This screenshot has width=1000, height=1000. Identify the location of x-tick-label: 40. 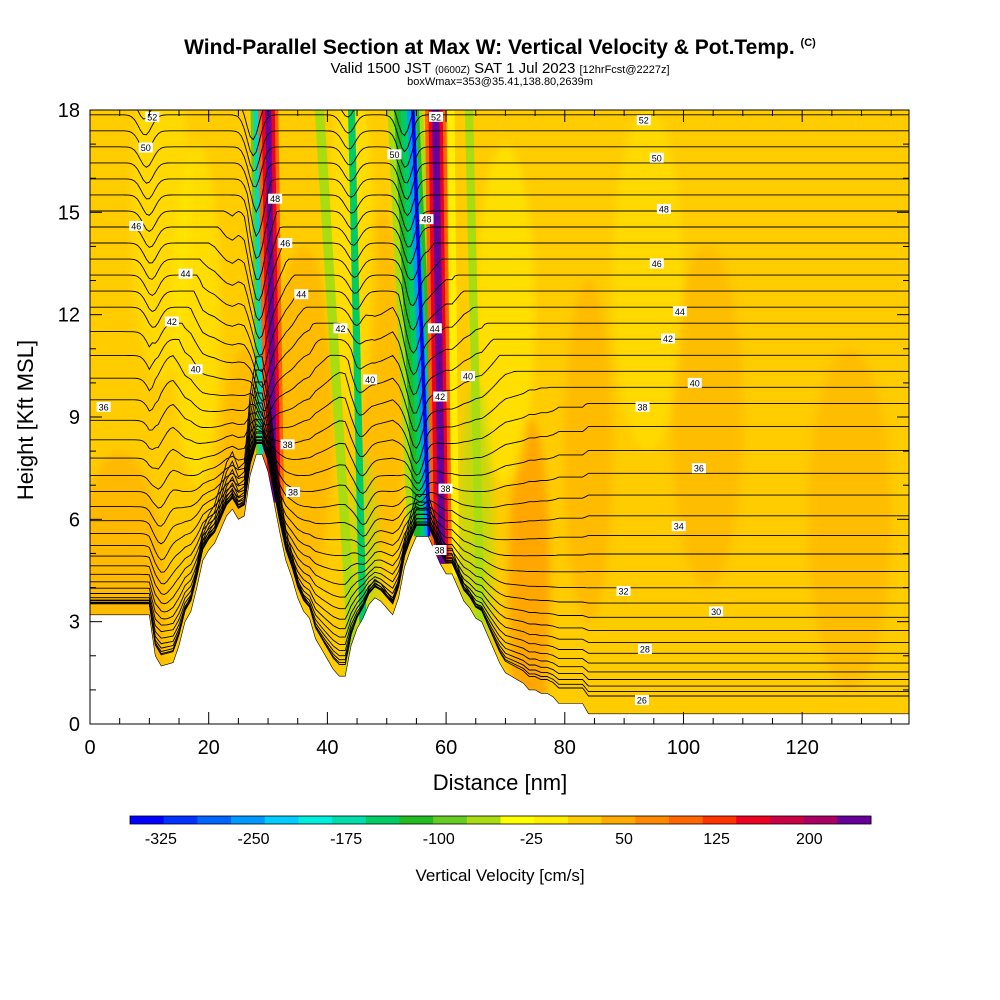
(327, 748).